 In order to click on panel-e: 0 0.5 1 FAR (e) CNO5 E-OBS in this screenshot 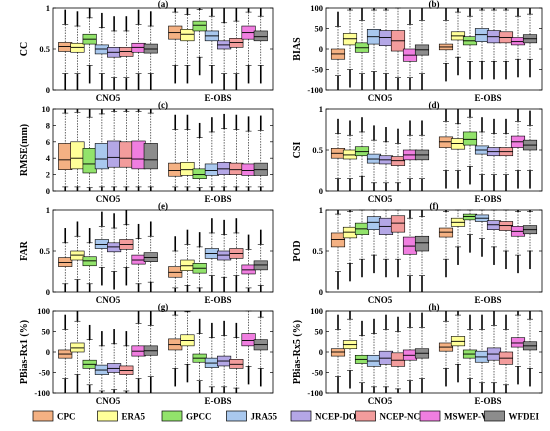, I will do `click(146, 253)`.